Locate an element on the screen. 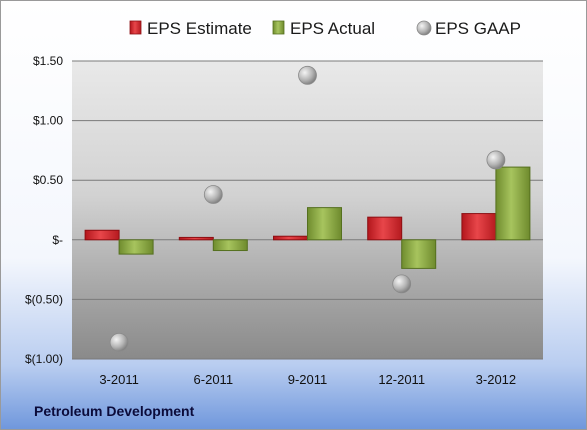 This screenshot has width=587, height=430. y-axis-ticks: $1.50 $1.00 $0.50 $- $(0.50) $(1.00) is located at coordinates (44, 210).